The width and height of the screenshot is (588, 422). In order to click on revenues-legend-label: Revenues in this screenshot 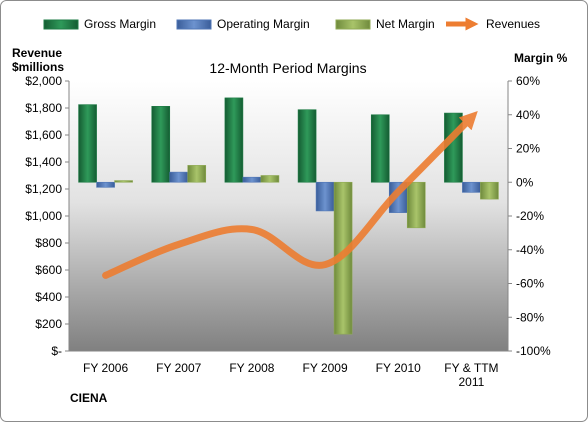, I will do `click(513, 24)`.